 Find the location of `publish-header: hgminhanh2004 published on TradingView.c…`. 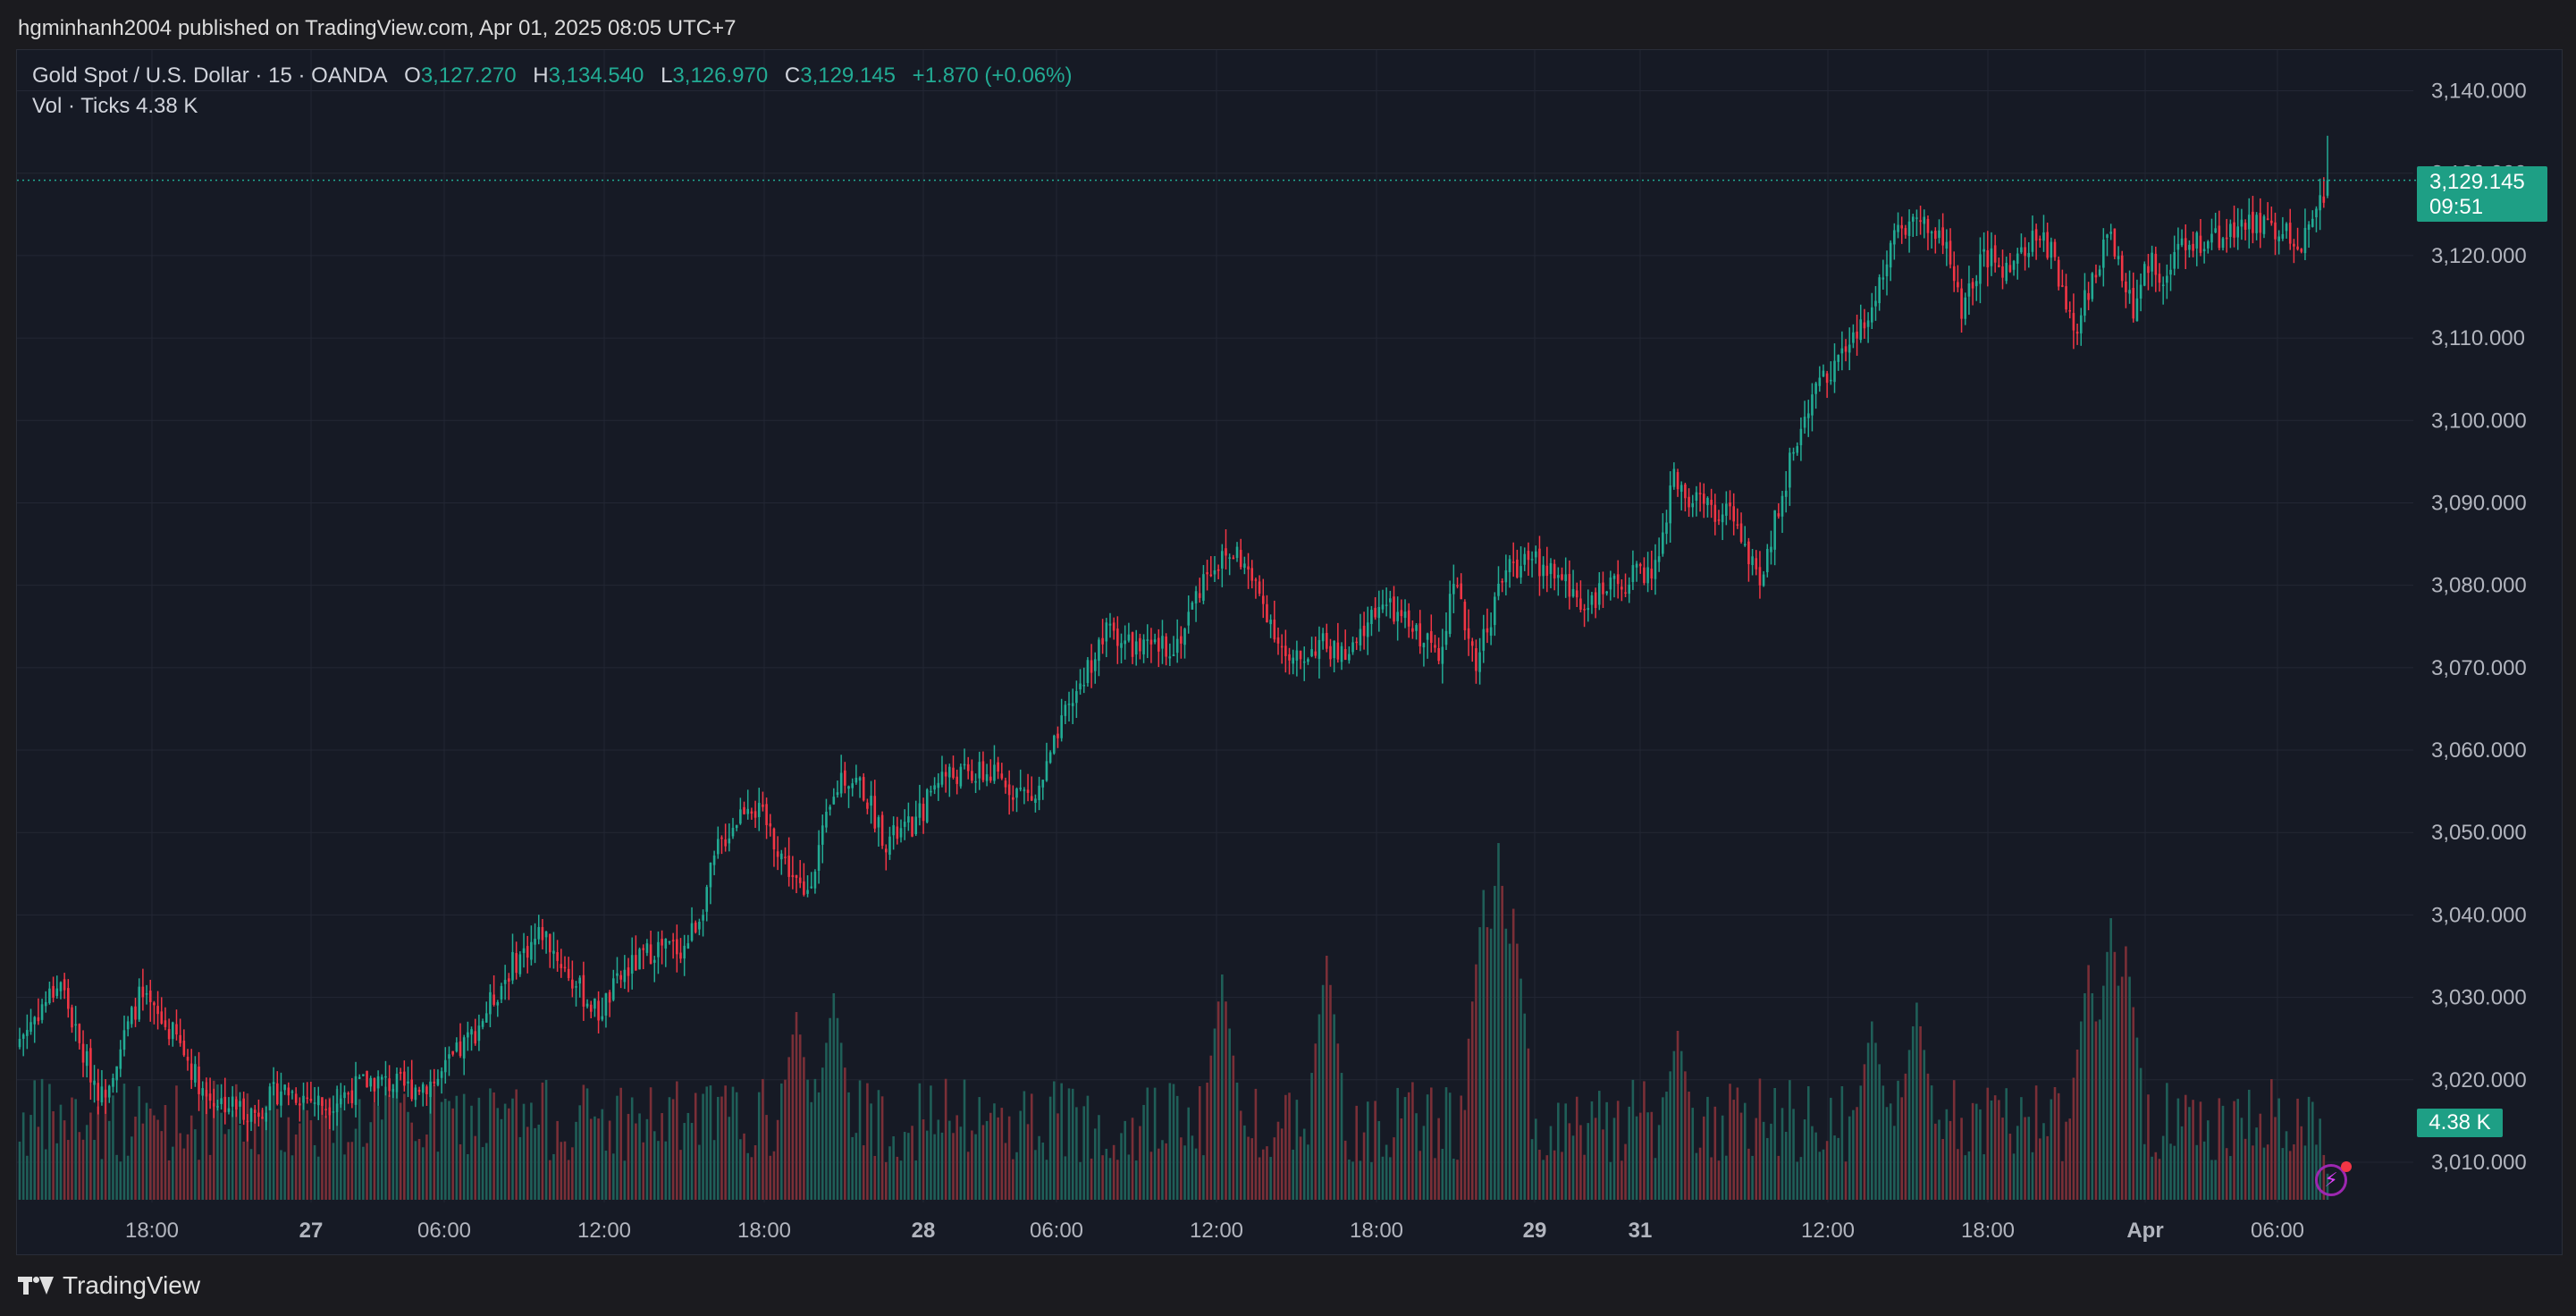

publish-header: hgminhanh2004 published on TradingView.c… is located at coordinates (378, 28).